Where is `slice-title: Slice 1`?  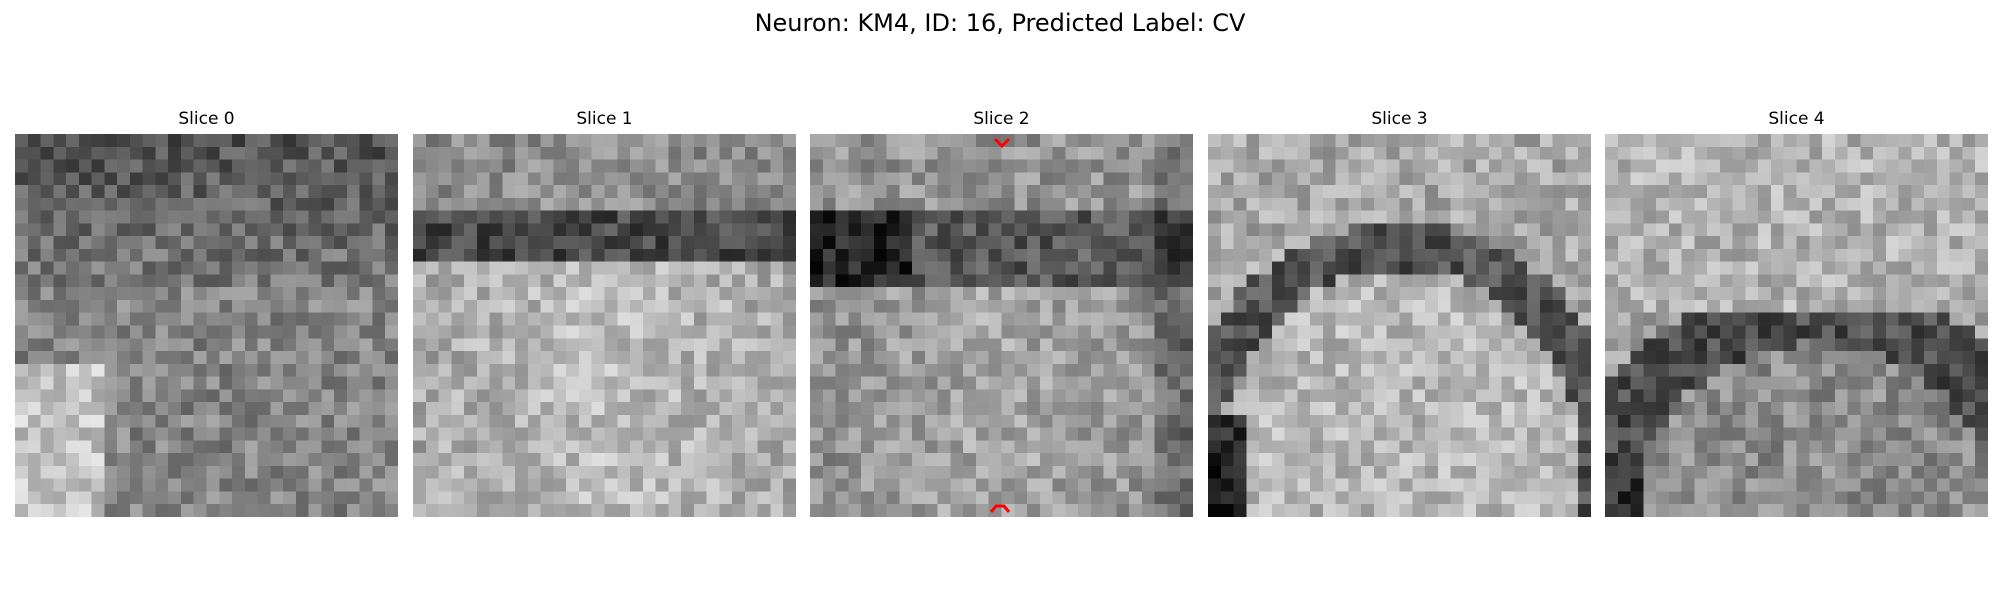 slice-title: Slice 1 is located at coordinates (604, 119).